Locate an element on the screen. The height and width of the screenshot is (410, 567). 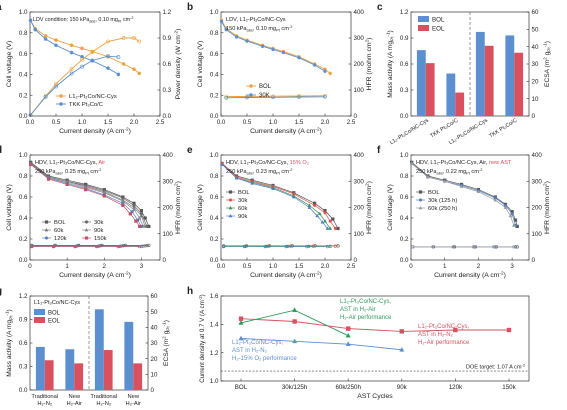
x-tick-label: 0 is located at coordinates (411, 266).